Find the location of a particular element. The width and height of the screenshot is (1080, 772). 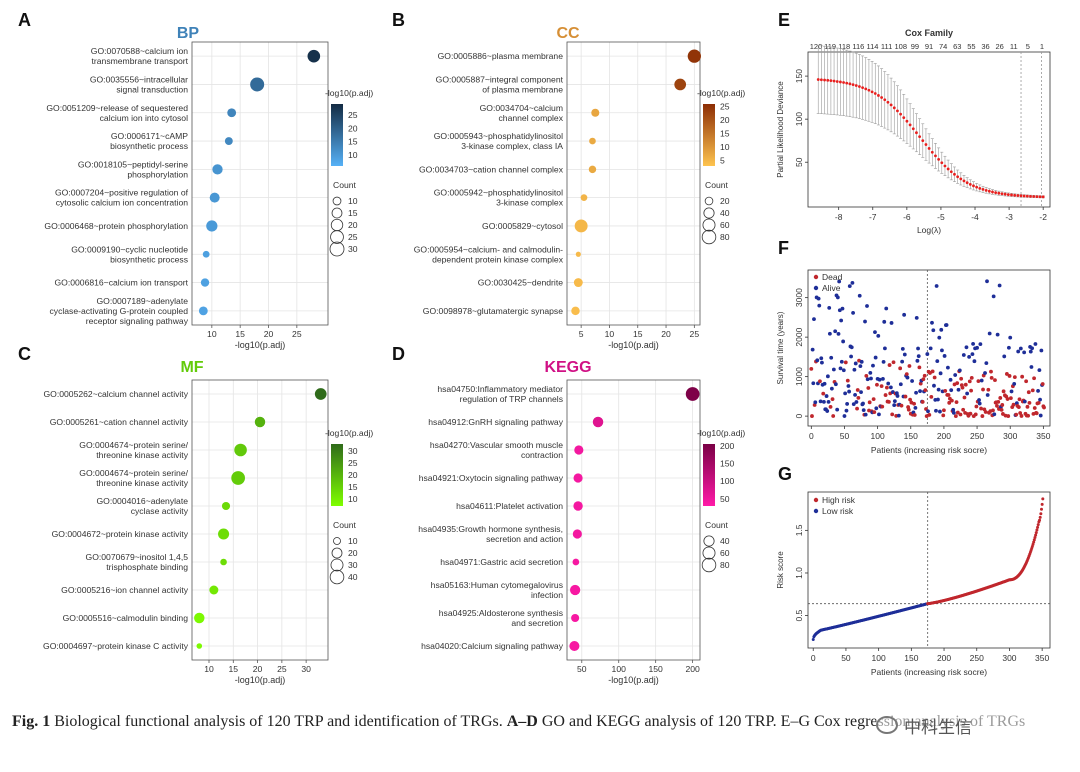

term-label: of plasma membrane is located at coordinates (522, 89).